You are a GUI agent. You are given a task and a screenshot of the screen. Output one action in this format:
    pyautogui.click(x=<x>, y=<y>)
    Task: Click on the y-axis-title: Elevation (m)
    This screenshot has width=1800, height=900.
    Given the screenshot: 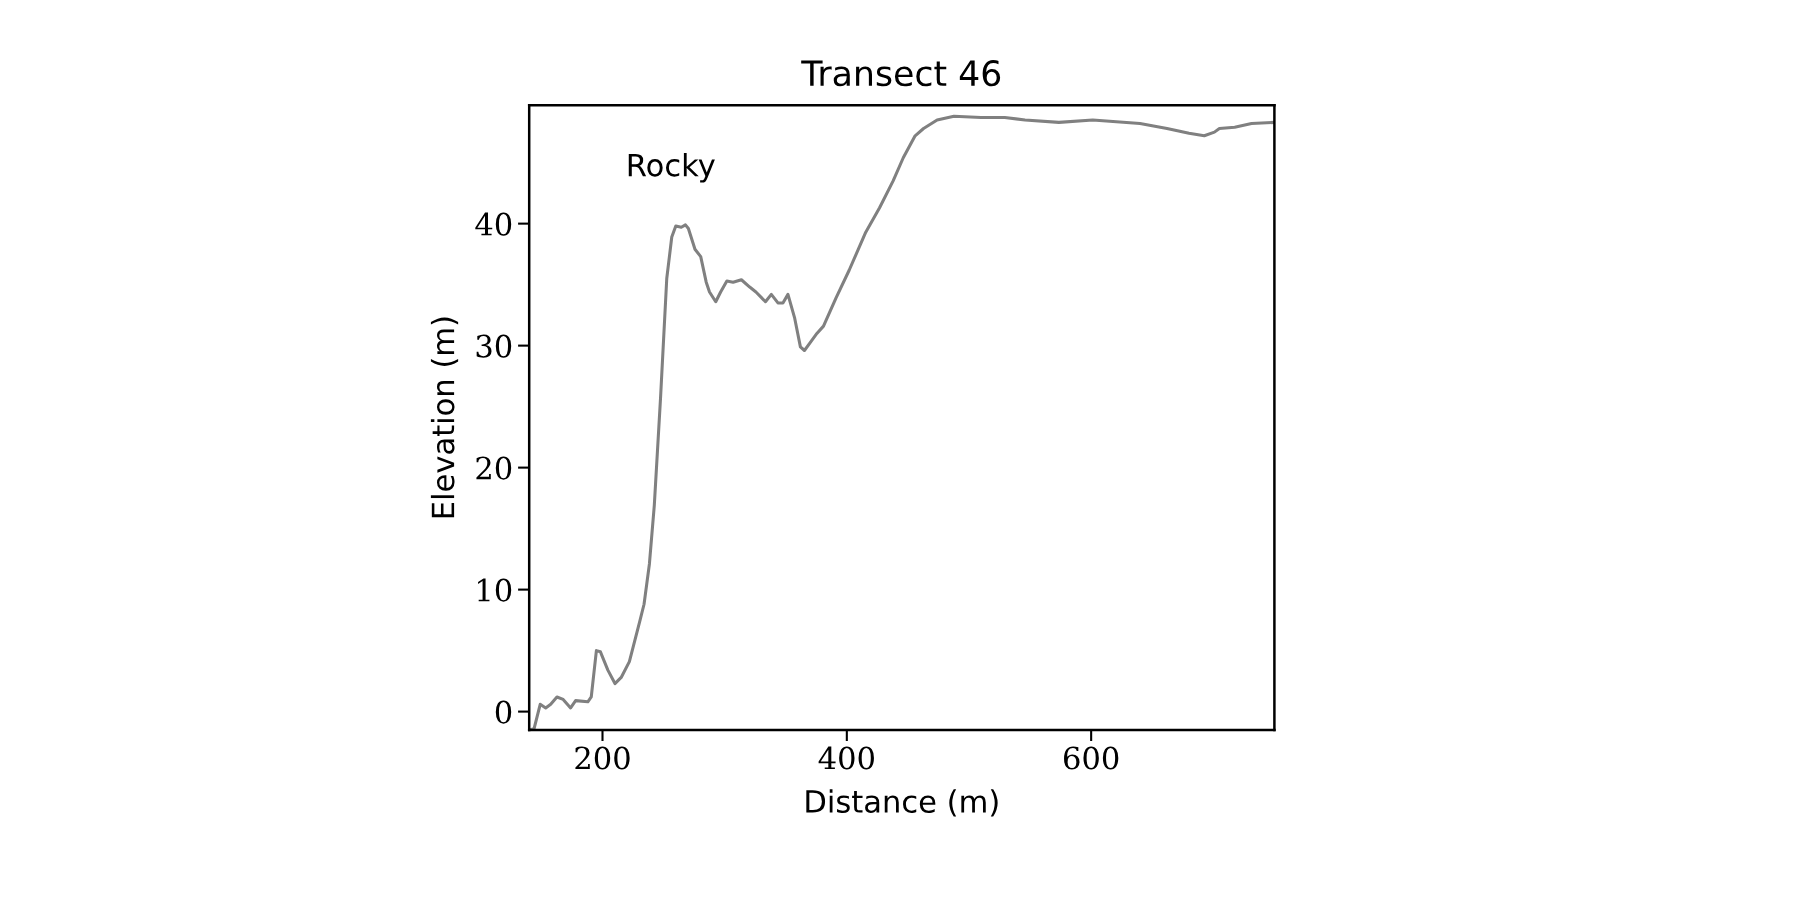 What is the action you would take?
    pyautogui.click(x=444, y=417)
    